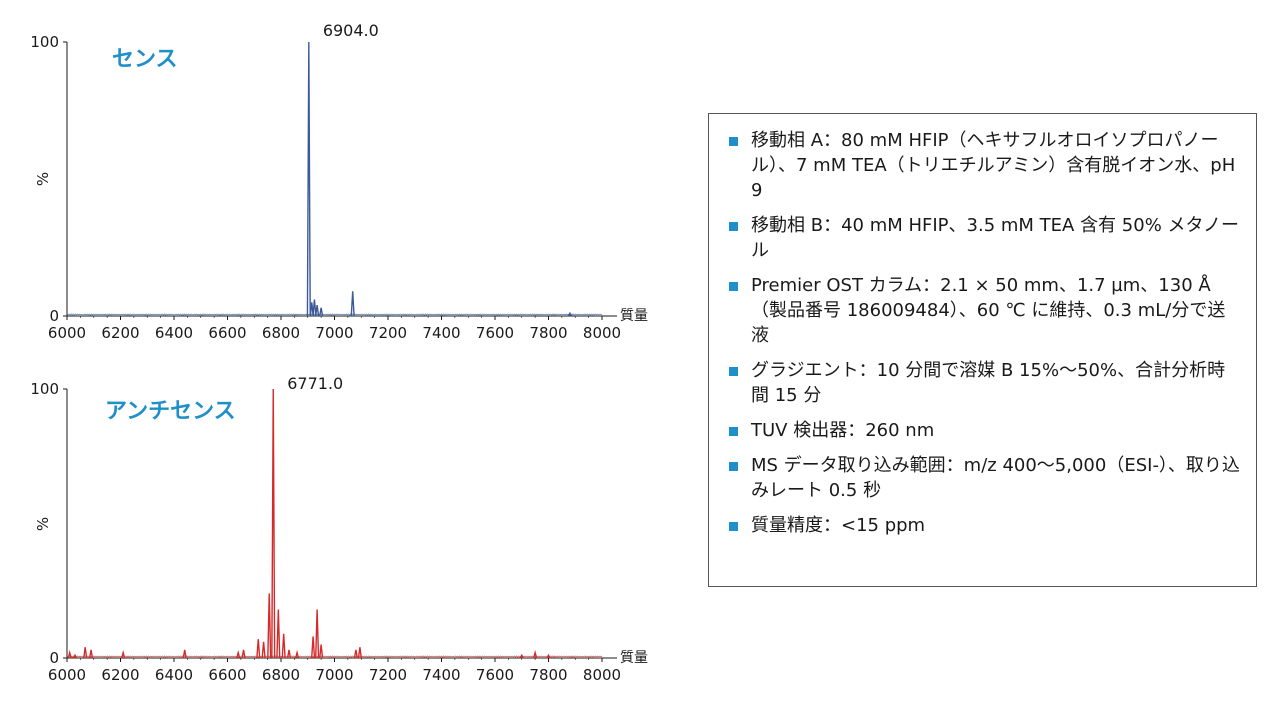 This screenshot has width=1280, height=709. Describe the element at coordinates (843, 430) in the screenshot. I see `condition-text: TUV 検出器：260 nm` at that location.